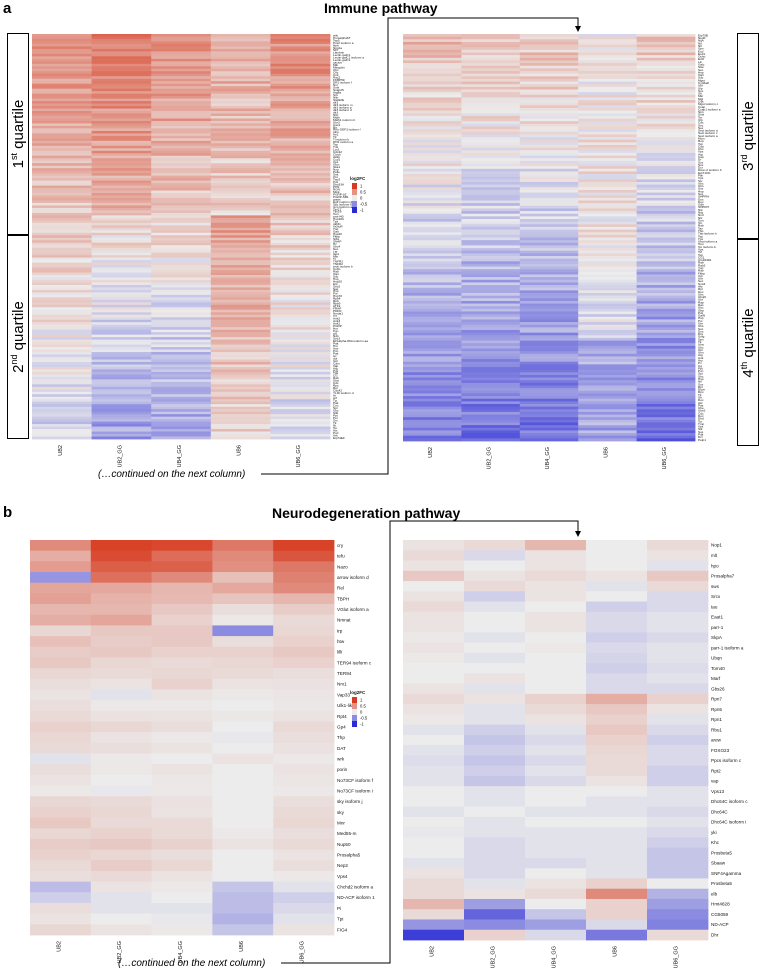 The width and height of the screenshot is (759, 973). Describe the element at coordinates (701, 157) in the screenshot. I see `row-label: Cap` at that location.